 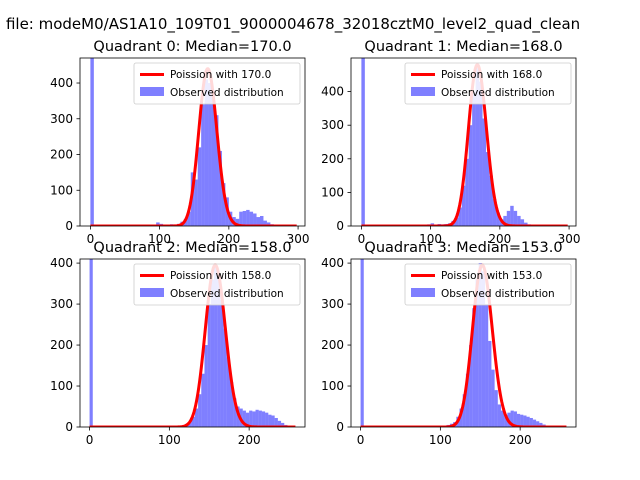 I want to click on quadrant-1-y-tick-label: 300, so click(x=332, y=125).